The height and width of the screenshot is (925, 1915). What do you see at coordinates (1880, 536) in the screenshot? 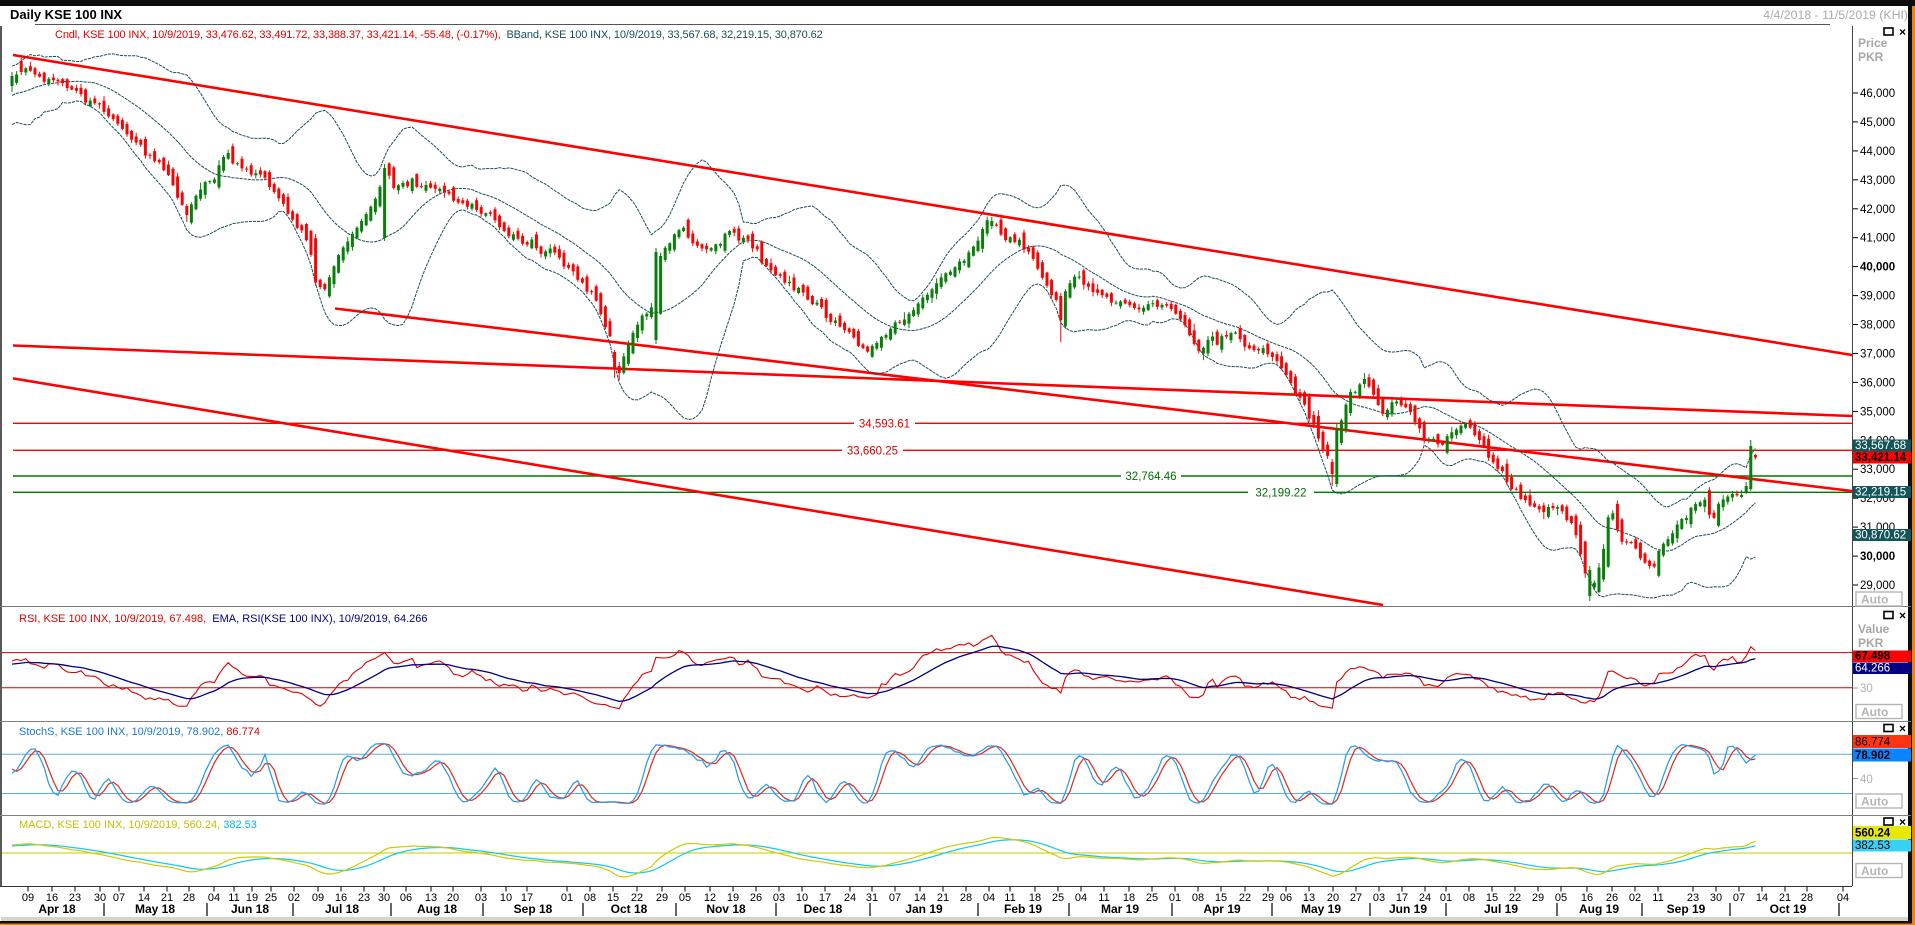
I see `svg-text: 30,870.62` at bounding box center [1880, 536].